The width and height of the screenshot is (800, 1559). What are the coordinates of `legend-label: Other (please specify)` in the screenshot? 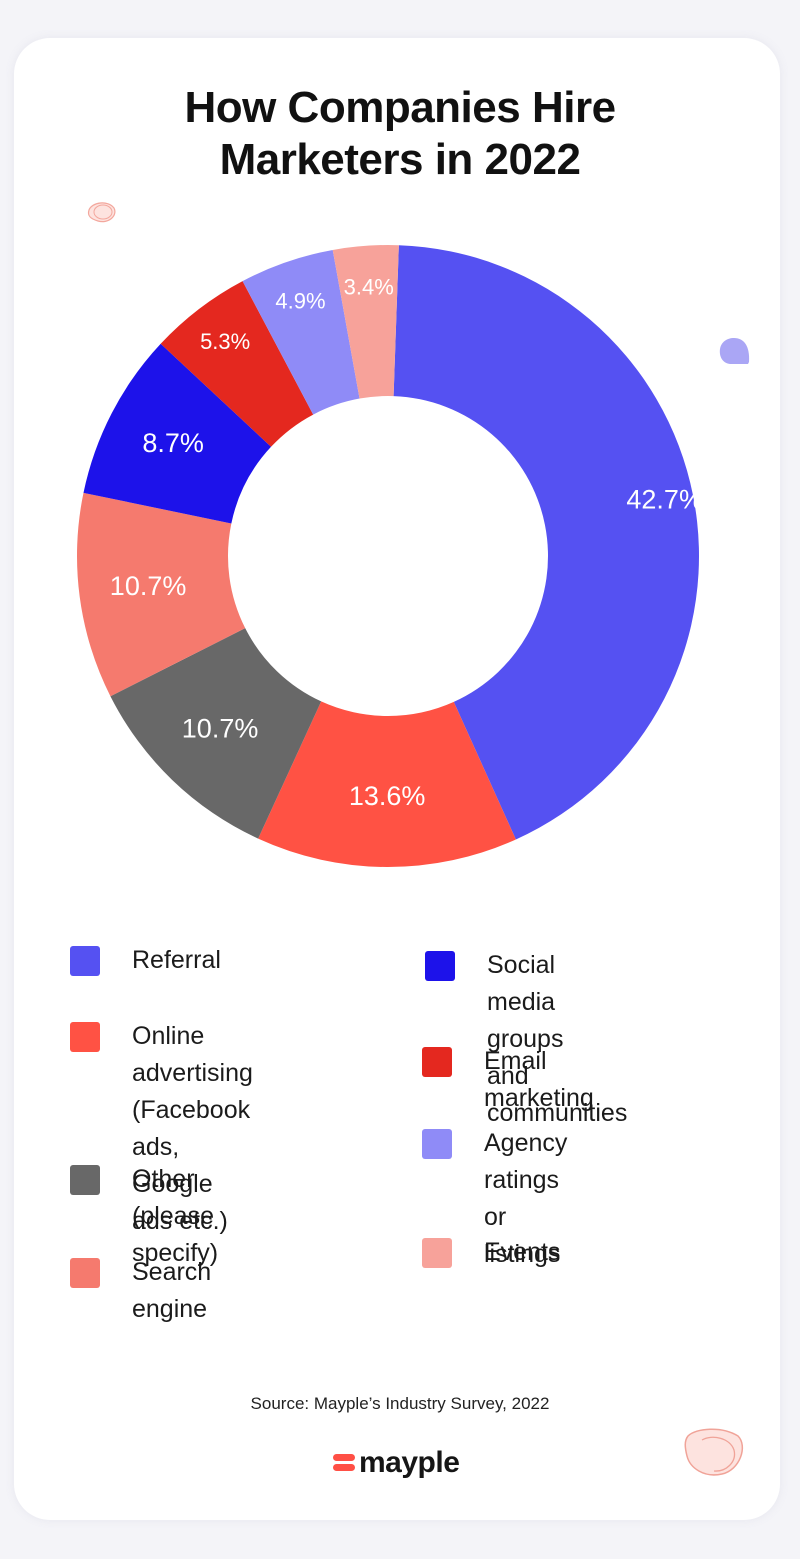 It's located at (175, 1216).